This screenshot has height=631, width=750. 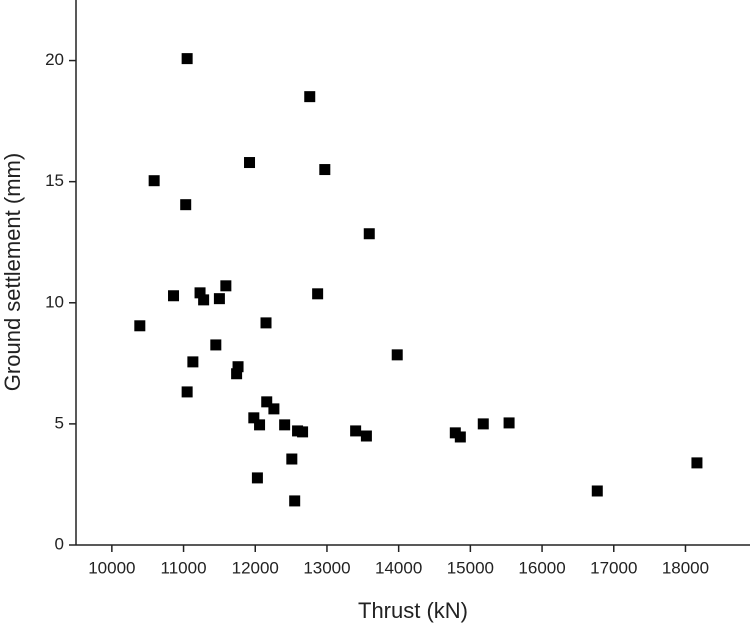 What do you see at coordinates (541, 567) in the screenshot?
I see `x-tick-label: 16000` at bounding box center [541, 567].